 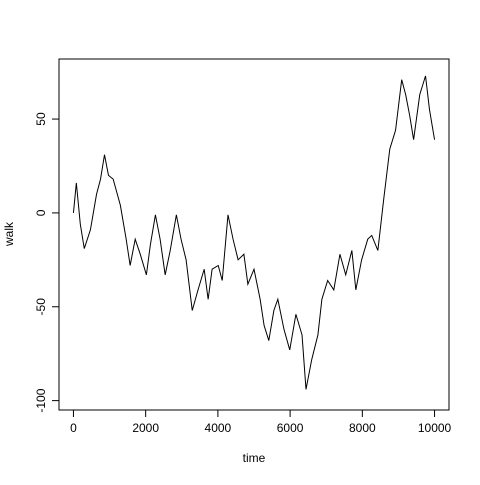 What do you see at coordinates (435, 428) in the screenshot?
I see `x-tick-label: 10000` at bounding box center [435, 428].